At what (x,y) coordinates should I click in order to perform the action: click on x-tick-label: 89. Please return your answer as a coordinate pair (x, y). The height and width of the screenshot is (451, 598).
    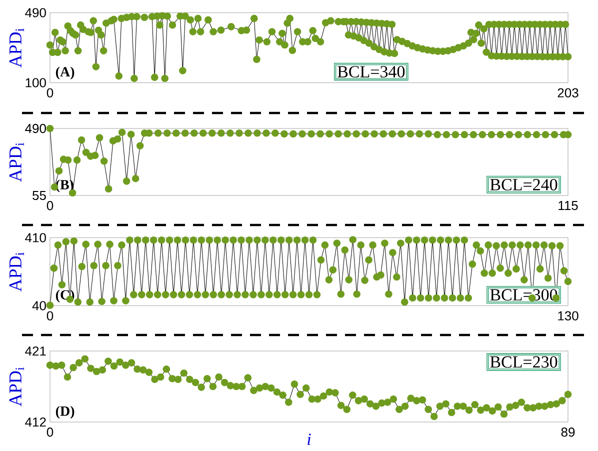
    Looking at the image, I should click on (568, 432).